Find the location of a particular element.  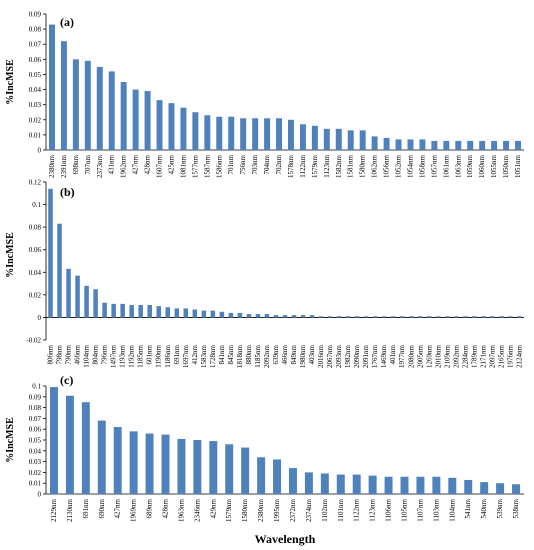

y-tick-label: 0.07 is located at coordinates (35, 419).